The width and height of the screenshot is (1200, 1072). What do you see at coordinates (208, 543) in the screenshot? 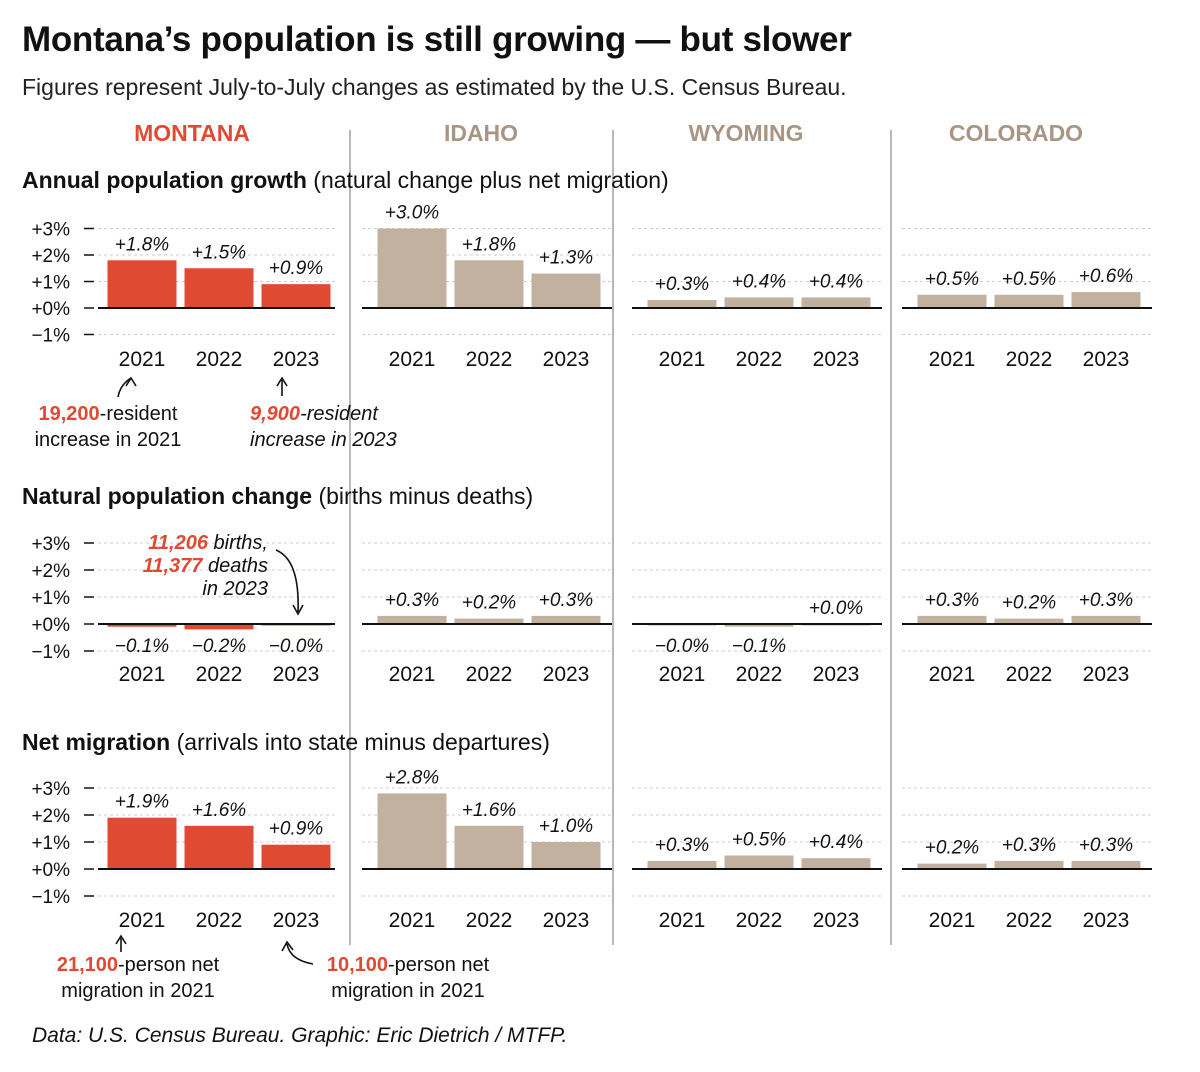
I see `annotation-births-deaths-line1: 11,206 births,` at bounding box center [208, 543].